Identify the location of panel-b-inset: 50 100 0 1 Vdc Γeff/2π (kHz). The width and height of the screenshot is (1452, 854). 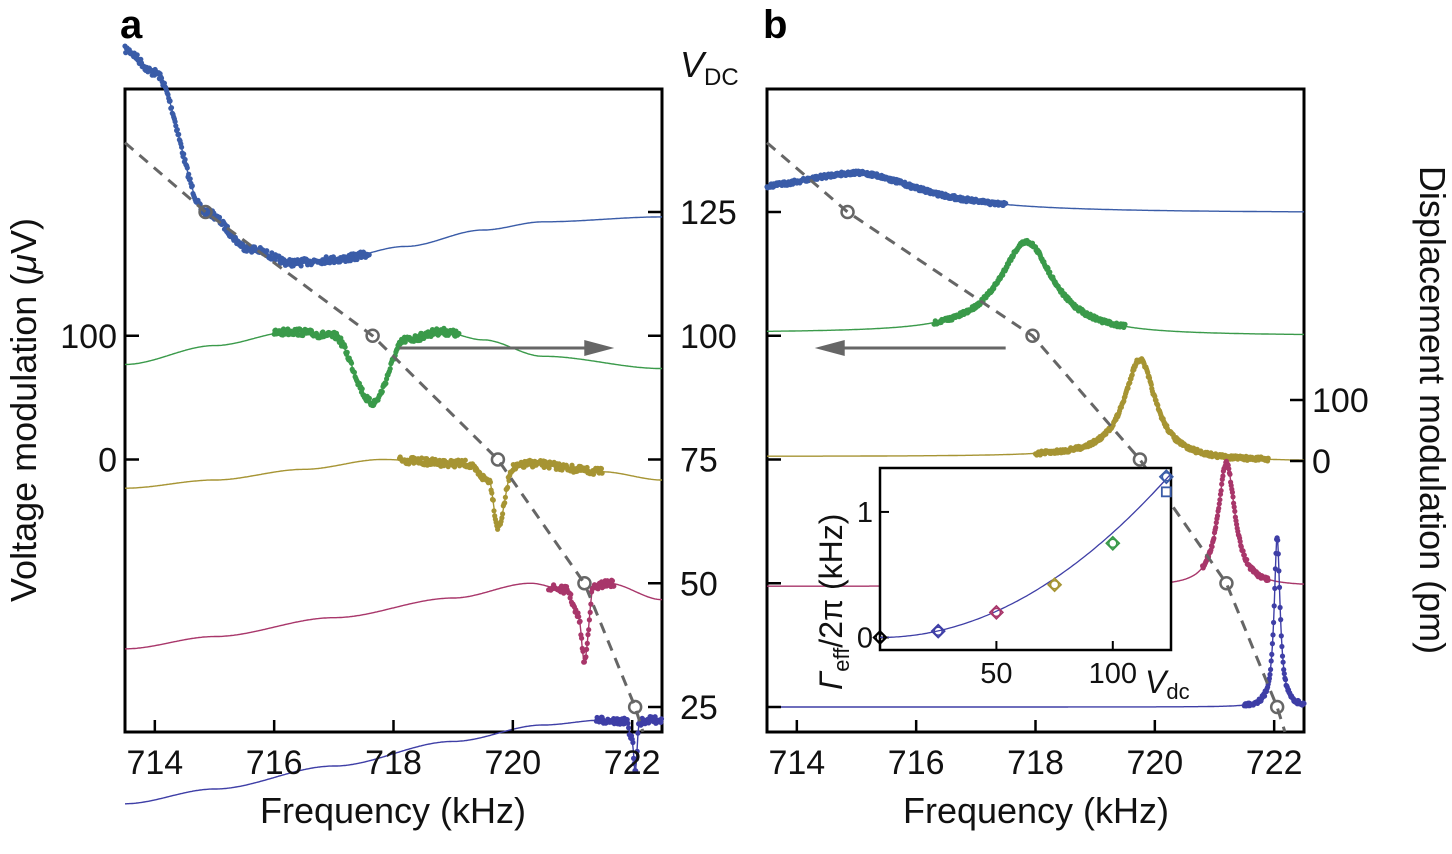
(1001, 585).